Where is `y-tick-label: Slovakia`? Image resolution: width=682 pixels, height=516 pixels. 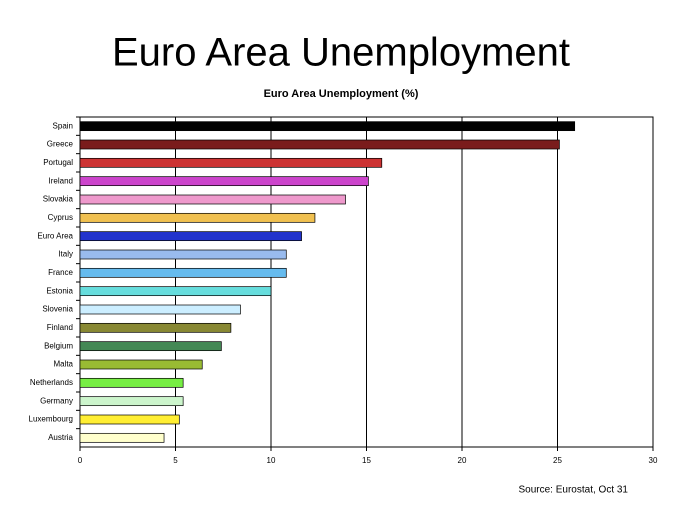
y-tick-label: Slovakia is located at coordinates (58, 199).